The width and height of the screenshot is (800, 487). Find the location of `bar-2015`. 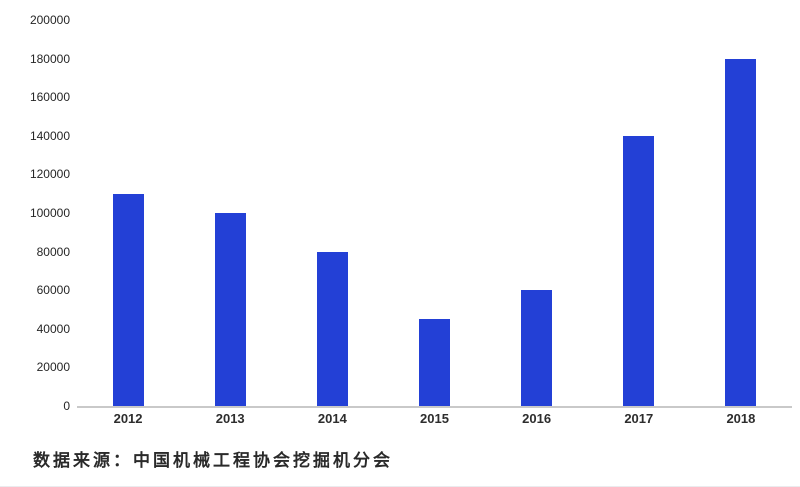

bar-2015 is located at coordinates (434, 362).